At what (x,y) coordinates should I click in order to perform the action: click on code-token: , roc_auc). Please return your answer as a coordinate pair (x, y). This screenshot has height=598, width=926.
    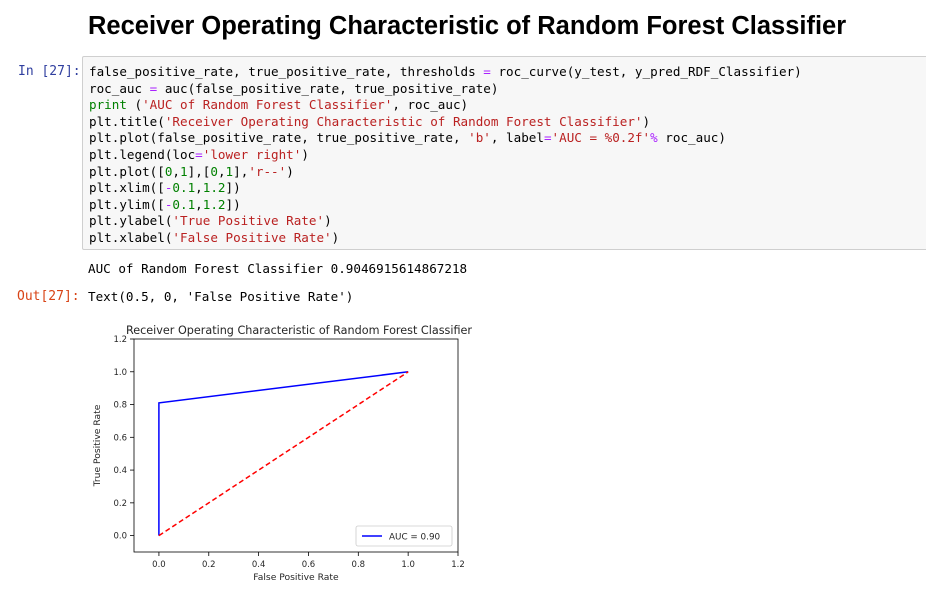
    Looking at the image, I should click on (430, 105).